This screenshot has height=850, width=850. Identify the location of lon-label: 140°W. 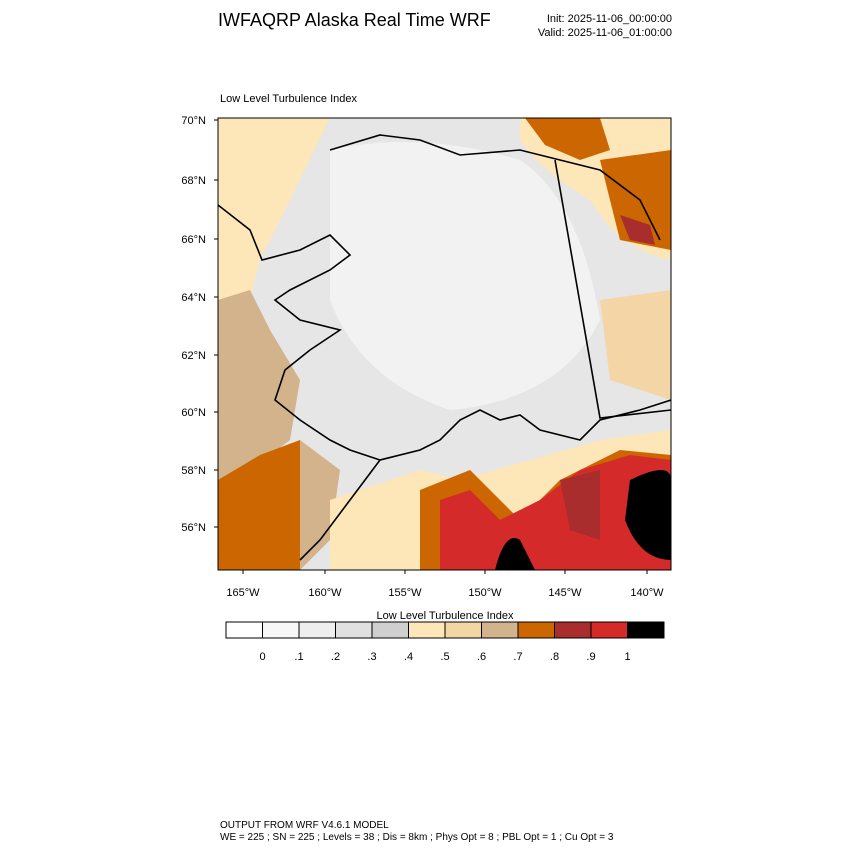
(647, 593).